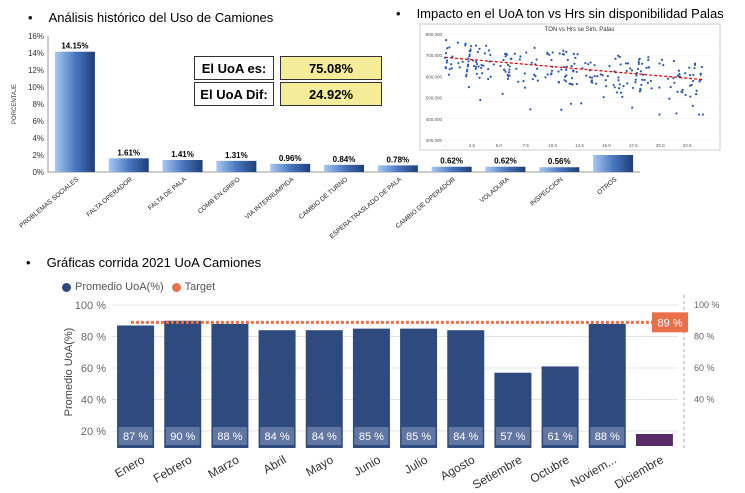 The height and width of the screenshot is (493, 745). What do you see at coordinates (38, 172) in the screenshot?
I see `c1-ytick-label: 0%` at bounding box center [38, 172].